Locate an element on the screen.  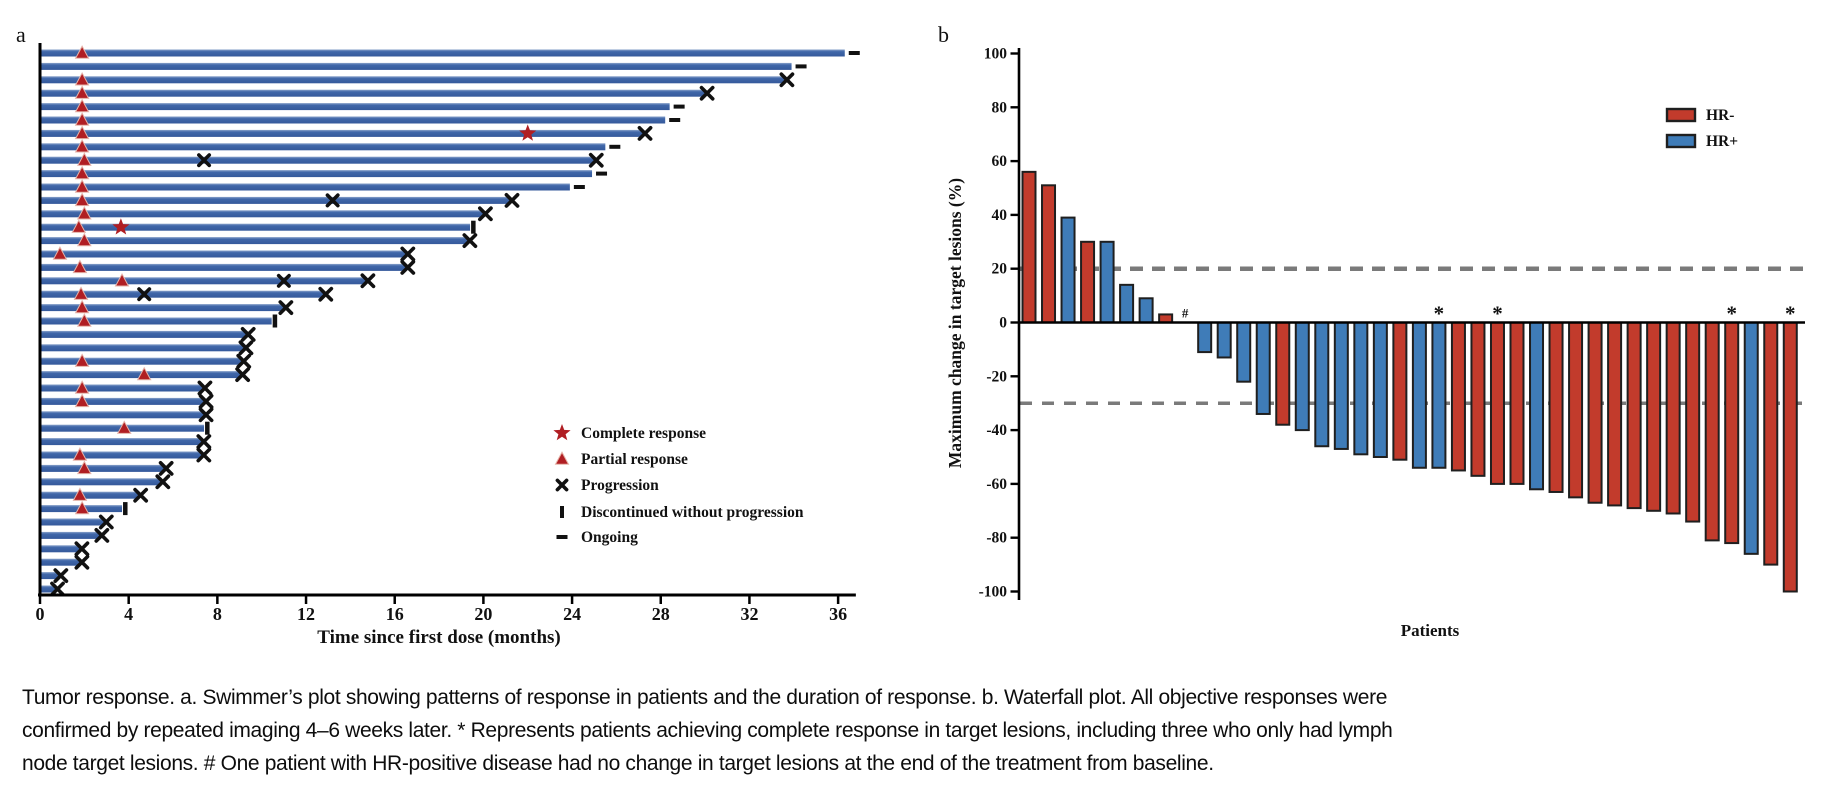
panel-a-label: a is located at coordinates (21, 34).